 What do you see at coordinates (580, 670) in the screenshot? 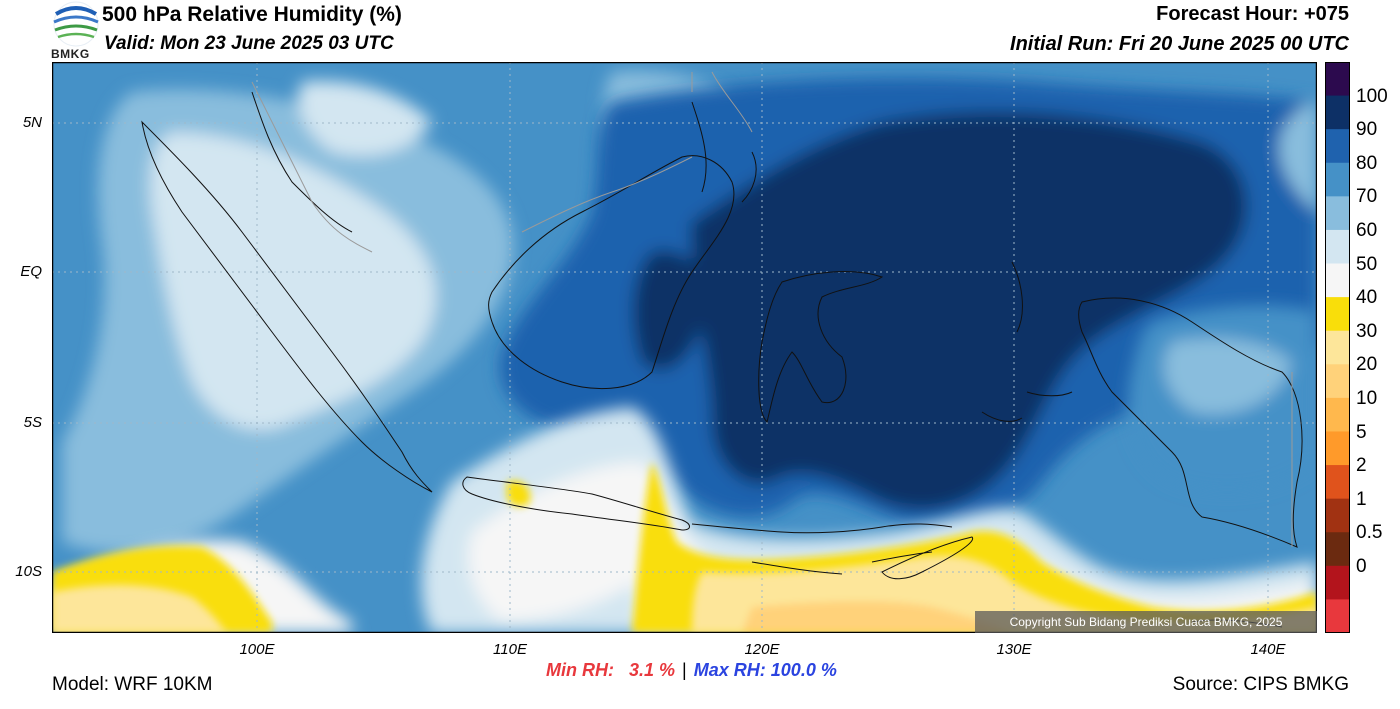
I see `min-rh-label: Min RH:` at bounding box center [580, 670].